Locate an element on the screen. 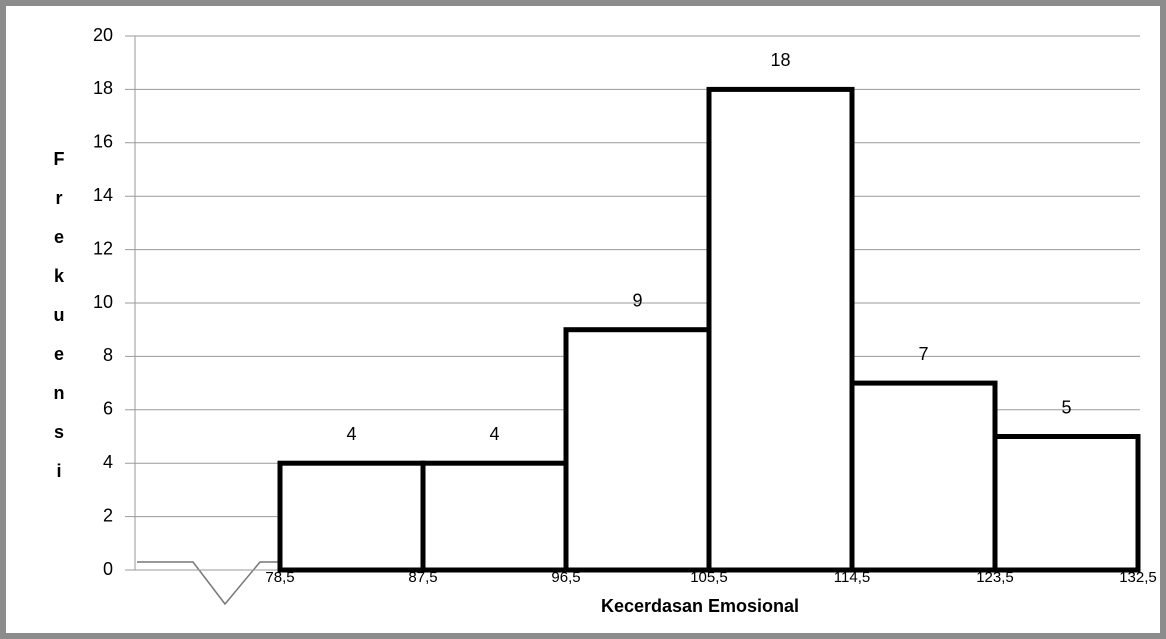 This screenshot has width=1166, height=639. y-tick-label: 12 is located at coordinates (103, 248).